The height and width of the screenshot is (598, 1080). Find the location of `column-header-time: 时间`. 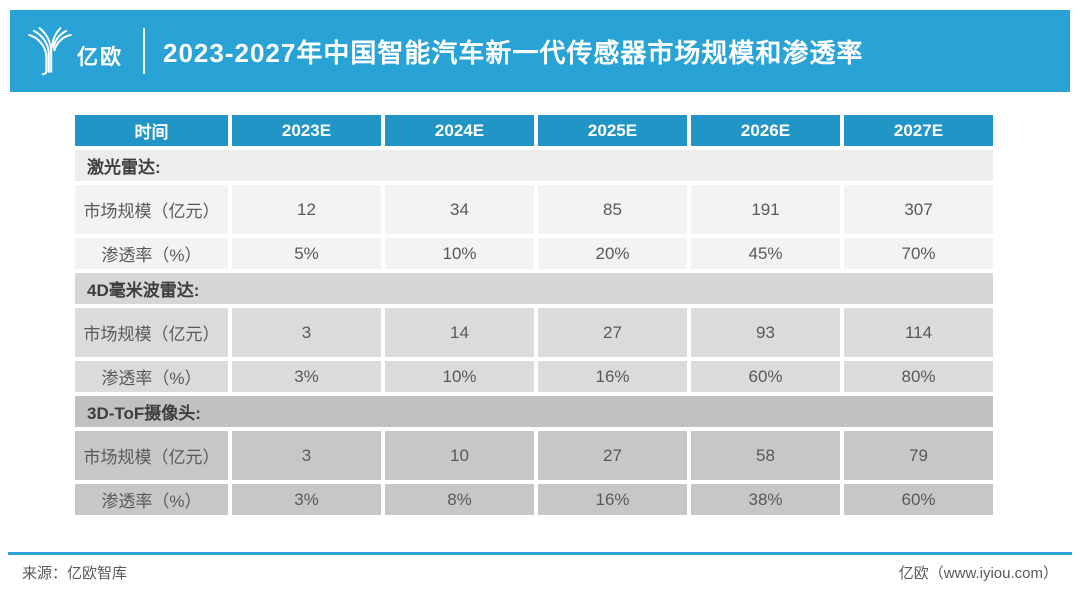

column-header-time: 时间 is located at coordinates (151, 130).